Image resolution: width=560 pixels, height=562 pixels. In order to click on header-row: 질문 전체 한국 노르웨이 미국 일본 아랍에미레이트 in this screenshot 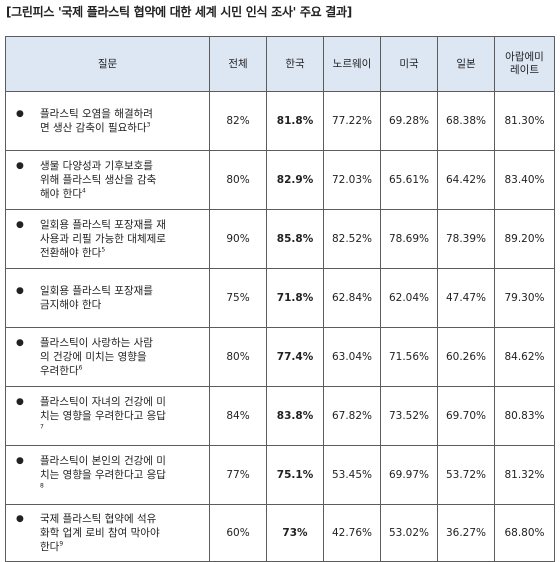, I will do `click(280, 64)`.